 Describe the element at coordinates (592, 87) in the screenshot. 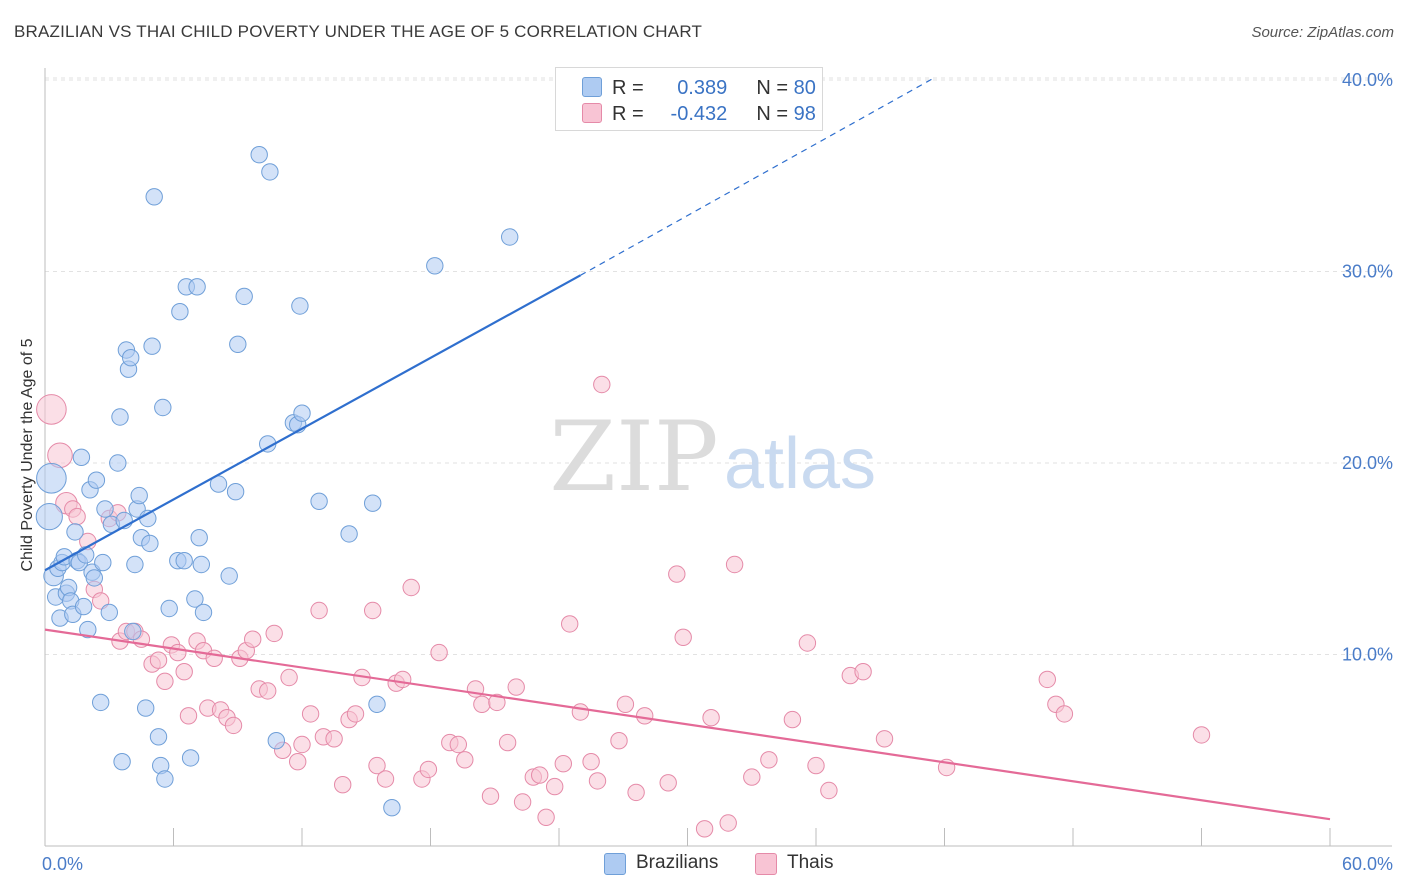

I see `legend-swatch-brazilians` at that location.